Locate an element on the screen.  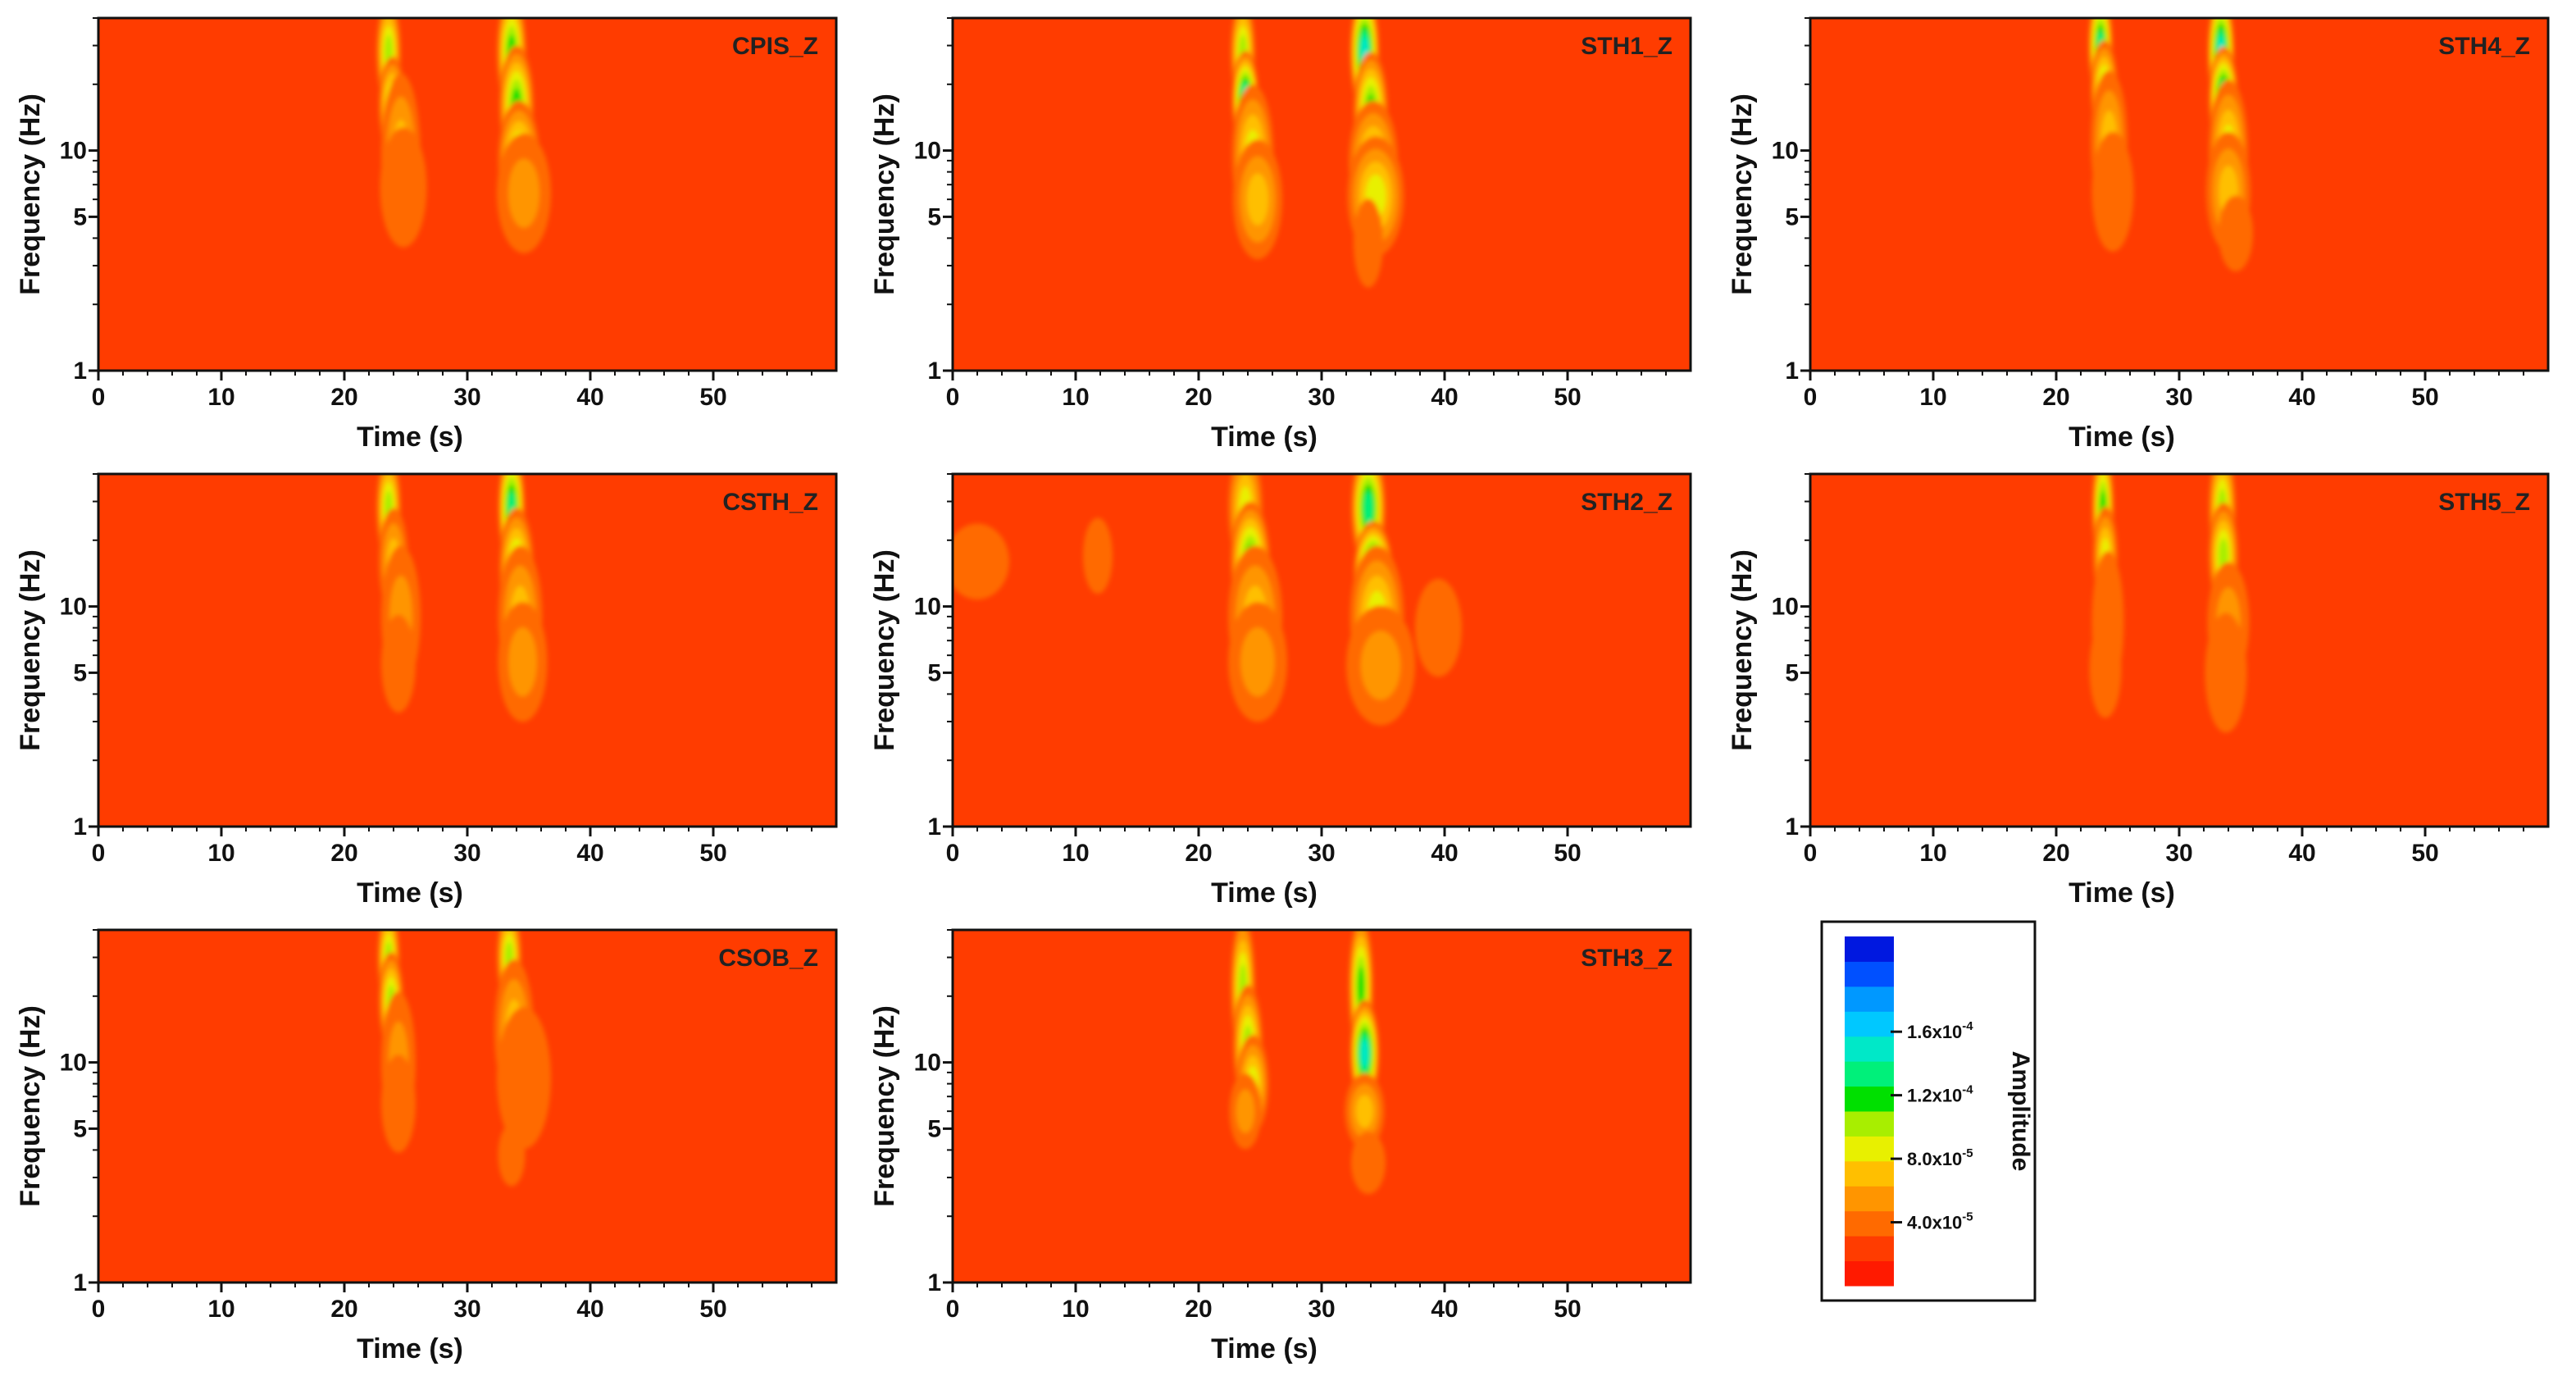
station-label: STH3_Z is located at coordinates (1627, 958).